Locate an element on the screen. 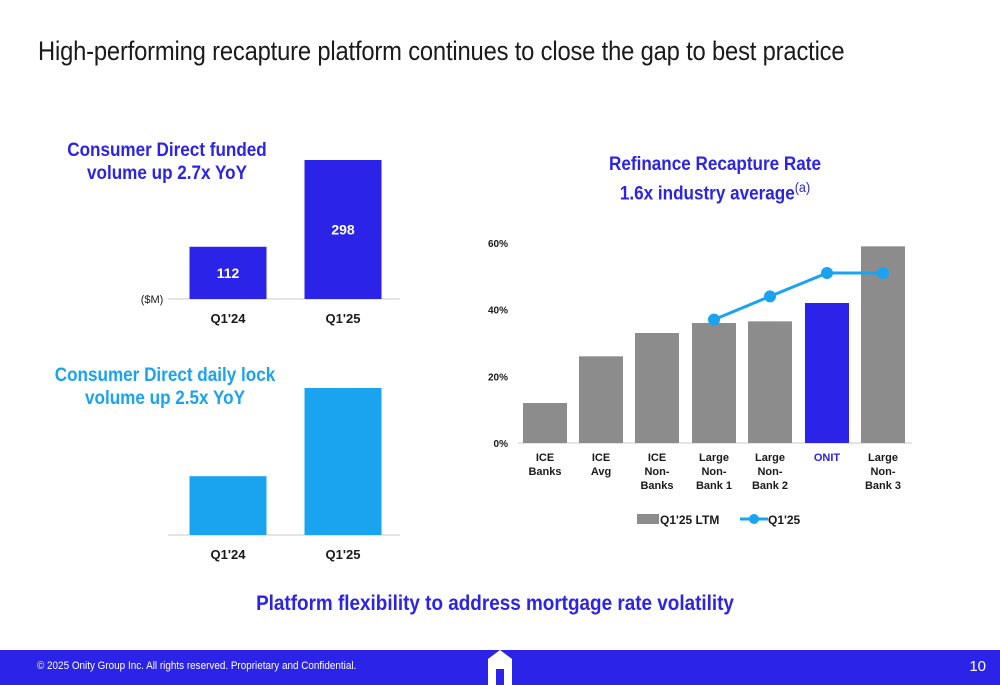  funded-x-tick-0: Q1'24 is located at coordinates (229, 318).